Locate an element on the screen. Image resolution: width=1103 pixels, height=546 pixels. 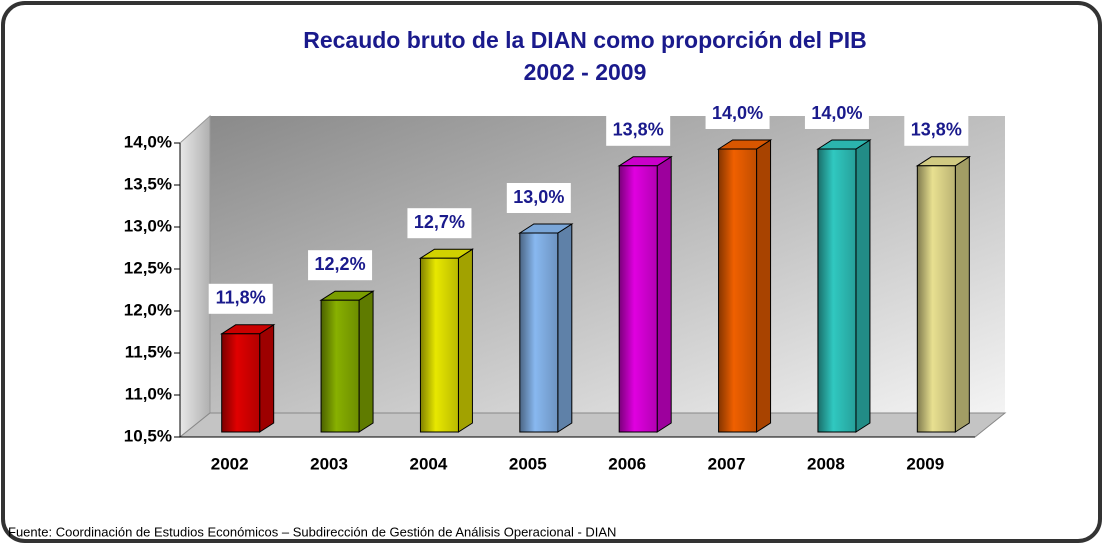
x-tick-label: 2003 is located at coordinates (329, 463).